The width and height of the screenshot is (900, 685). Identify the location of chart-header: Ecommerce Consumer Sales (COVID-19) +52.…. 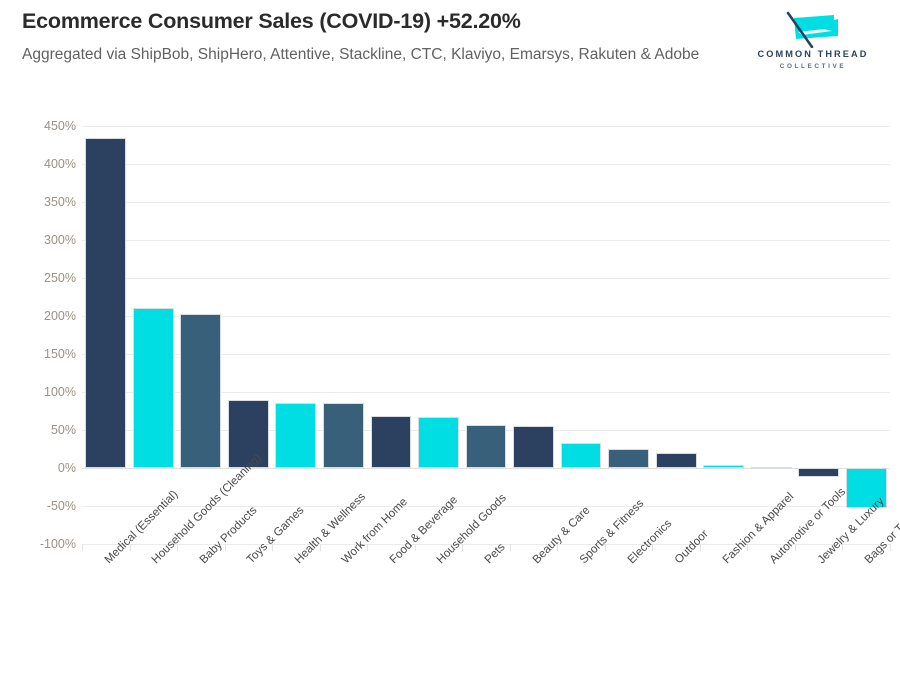
(450, 37).